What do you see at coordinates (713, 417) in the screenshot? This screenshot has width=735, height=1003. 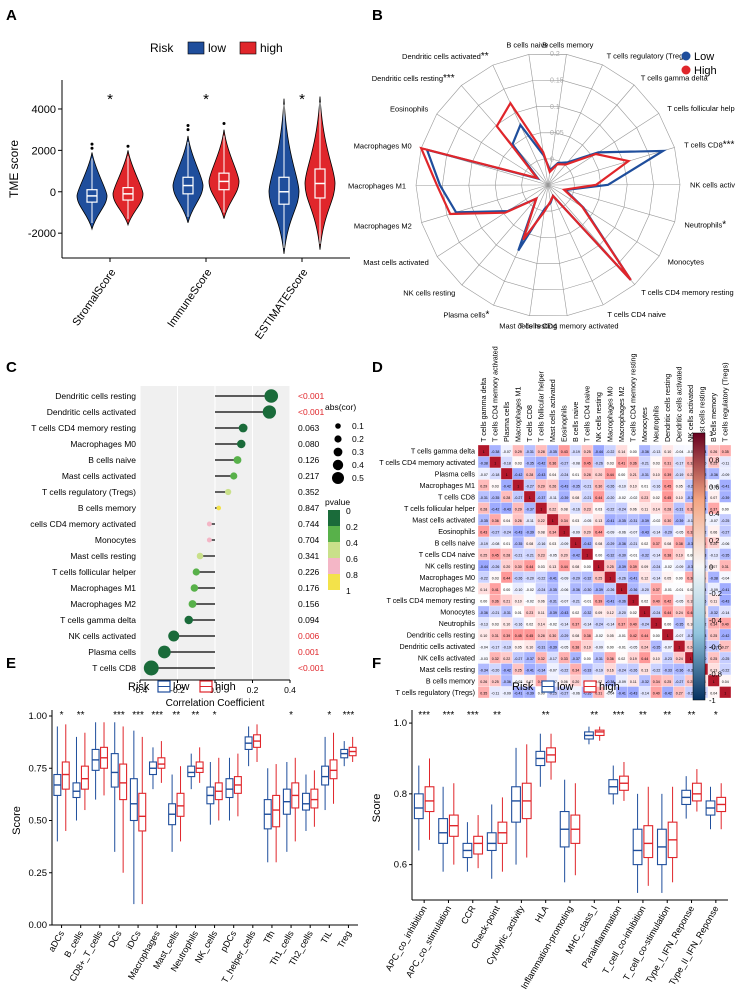 I see `col-label: B cells memory` at bounding box center [713, 417].